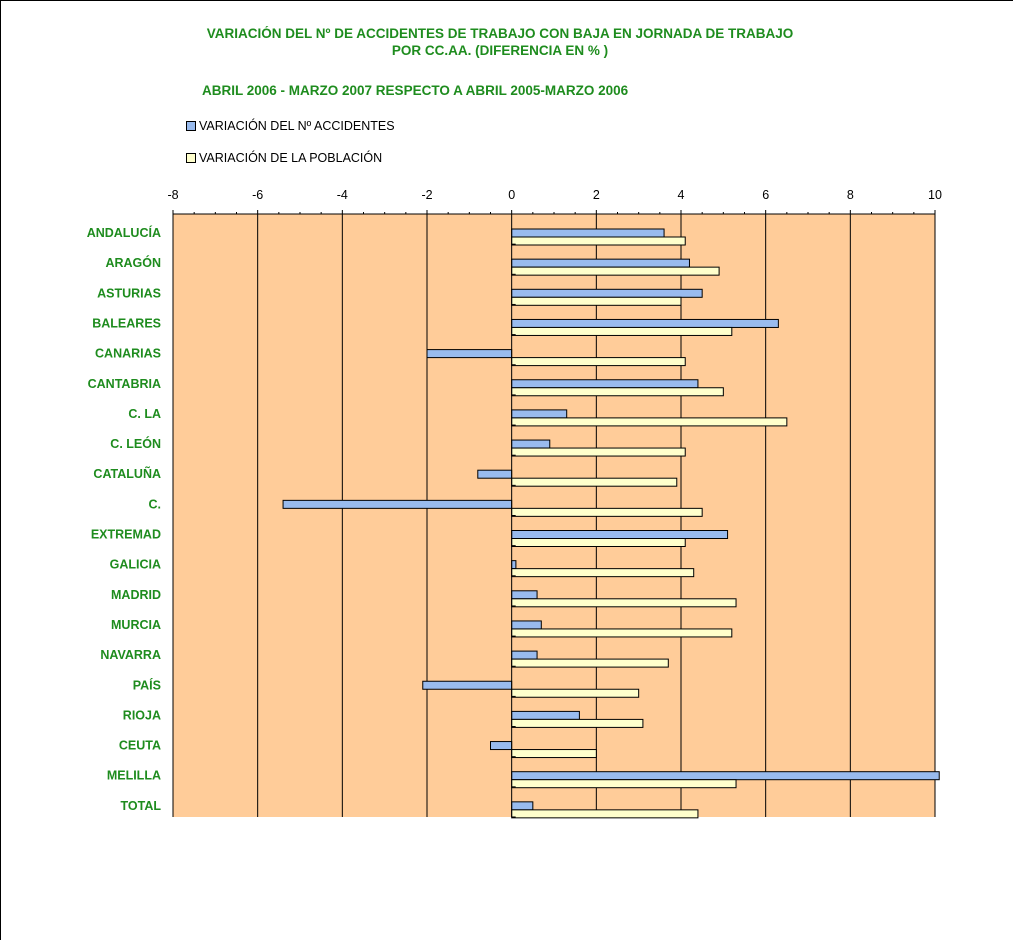 This screenshot has height=940, width=1013. Describe the element at coordinates (257, 195) in the screenshot. I see `x-tick-label-1: -6` at that location.